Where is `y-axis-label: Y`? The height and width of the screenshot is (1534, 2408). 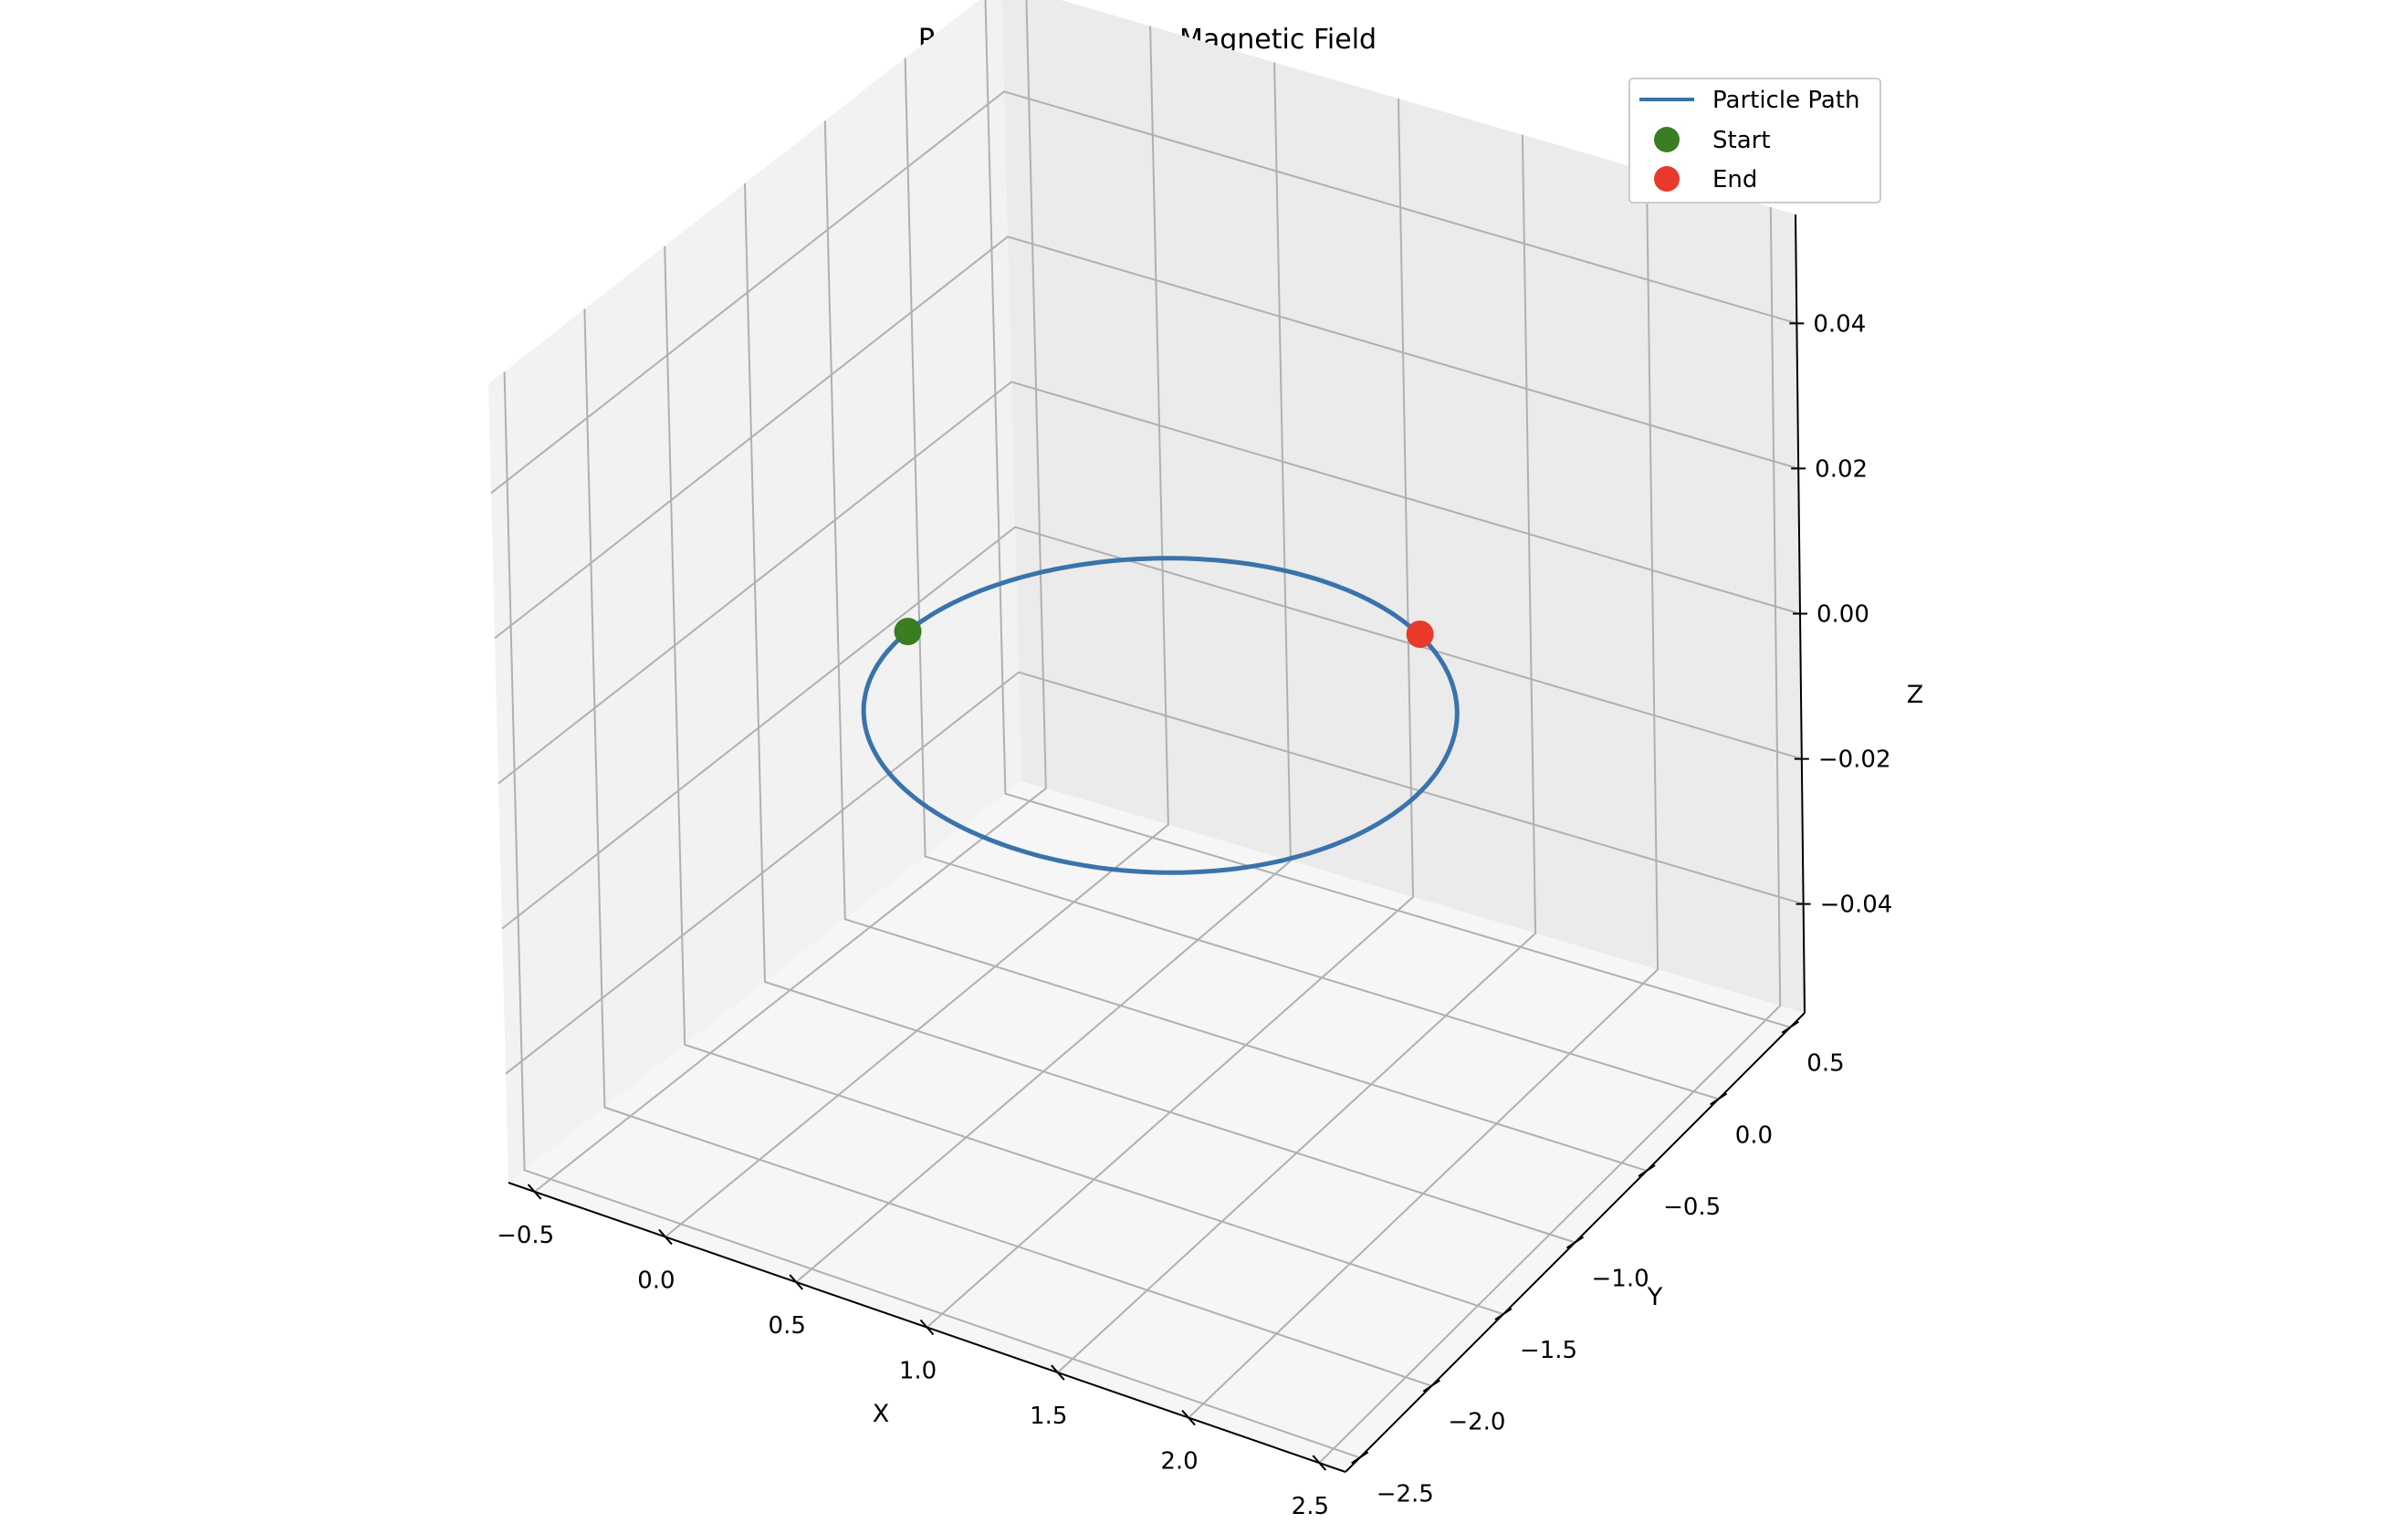 y-axis-label: Y is located at coordinates (1655, 1297).